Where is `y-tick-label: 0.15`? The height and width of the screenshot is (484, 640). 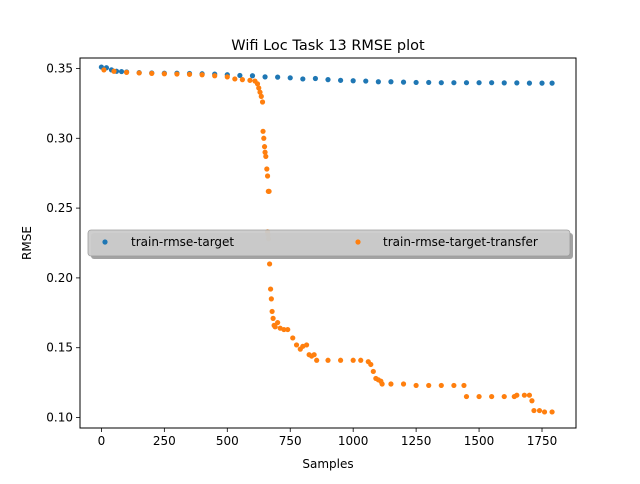 y-tick-label: 0.15 is located at coordinates (59, 348).